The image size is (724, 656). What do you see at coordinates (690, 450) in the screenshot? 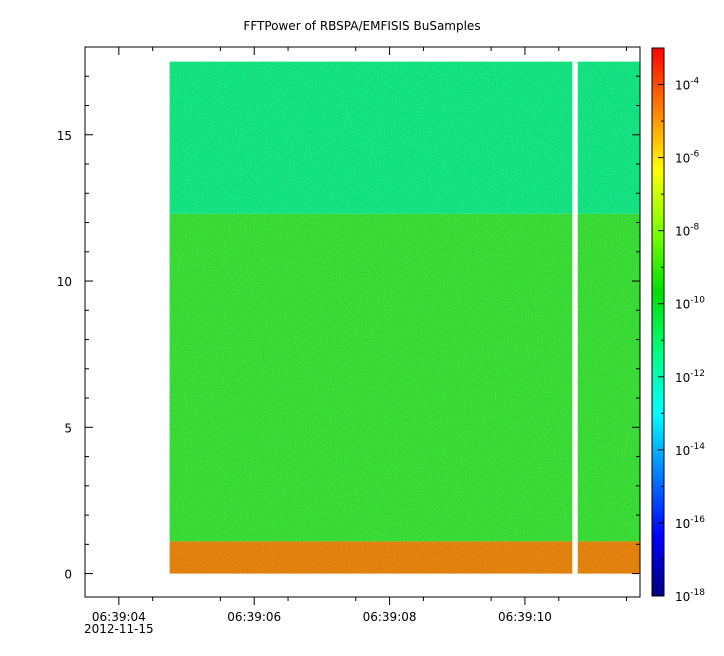
I see `colorbar-tick-label: 10⁻¹⁴` at bounding box center [690, 450].